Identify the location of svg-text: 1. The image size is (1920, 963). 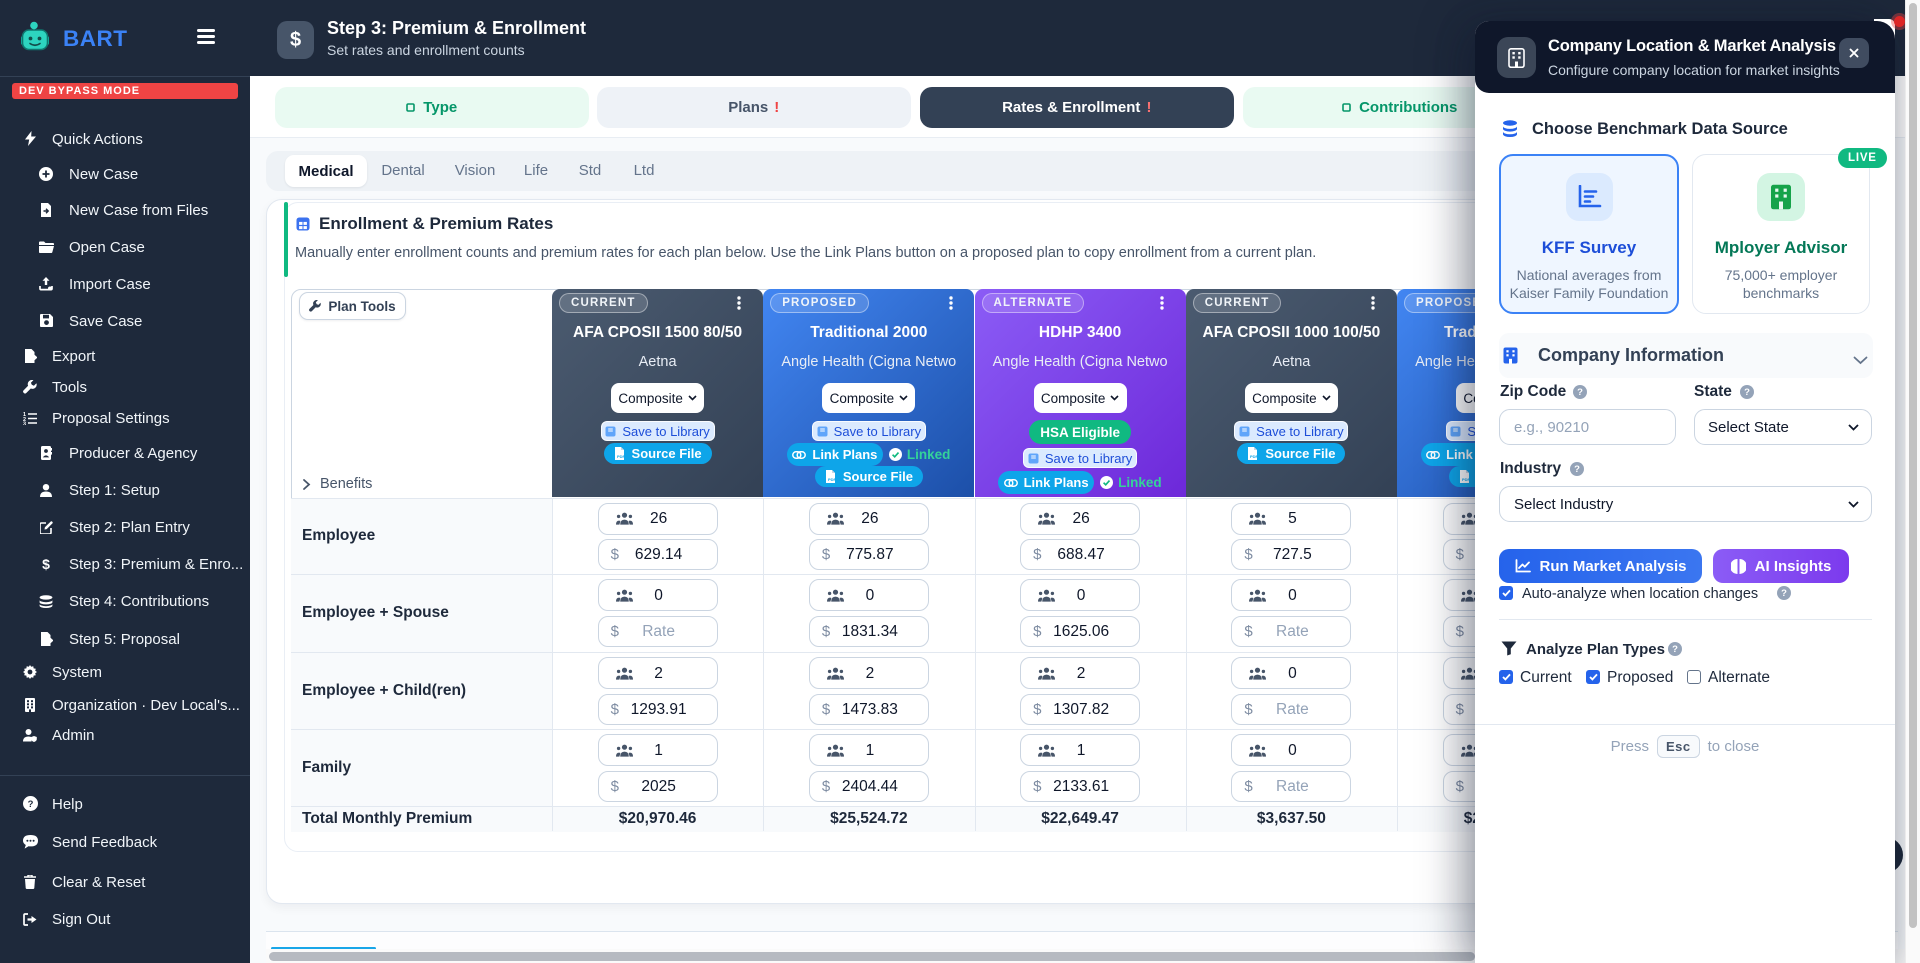
(24, 415).